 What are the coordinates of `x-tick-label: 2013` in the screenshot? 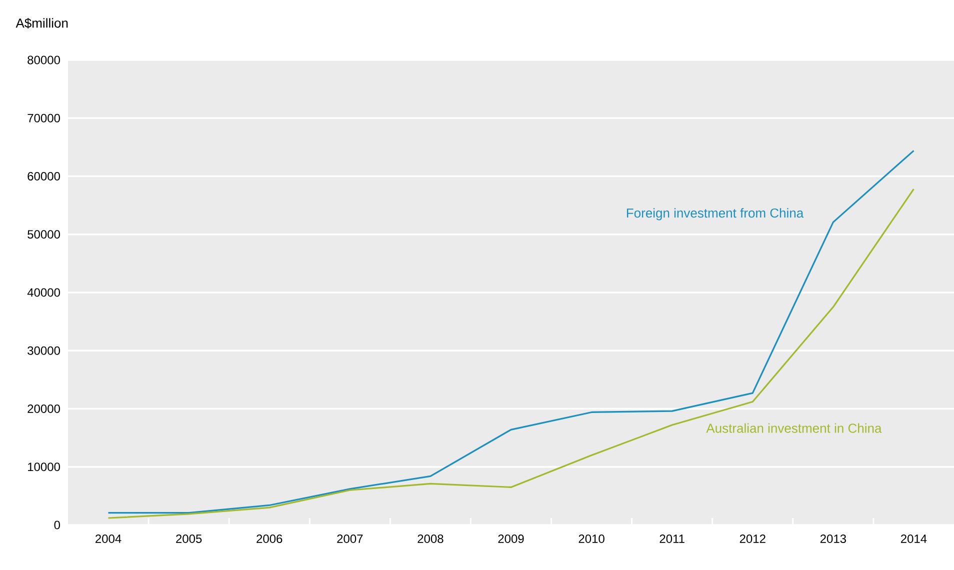 It's located at (833, 539).